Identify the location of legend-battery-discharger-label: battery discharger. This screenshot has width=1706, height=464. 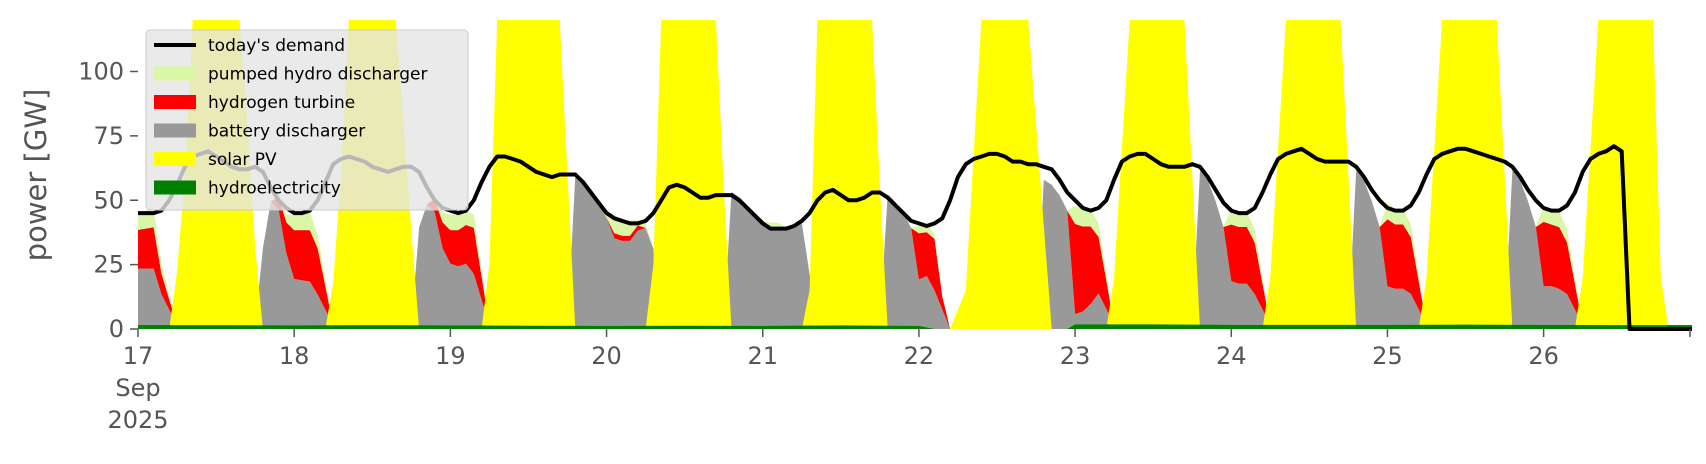
(286, 132).